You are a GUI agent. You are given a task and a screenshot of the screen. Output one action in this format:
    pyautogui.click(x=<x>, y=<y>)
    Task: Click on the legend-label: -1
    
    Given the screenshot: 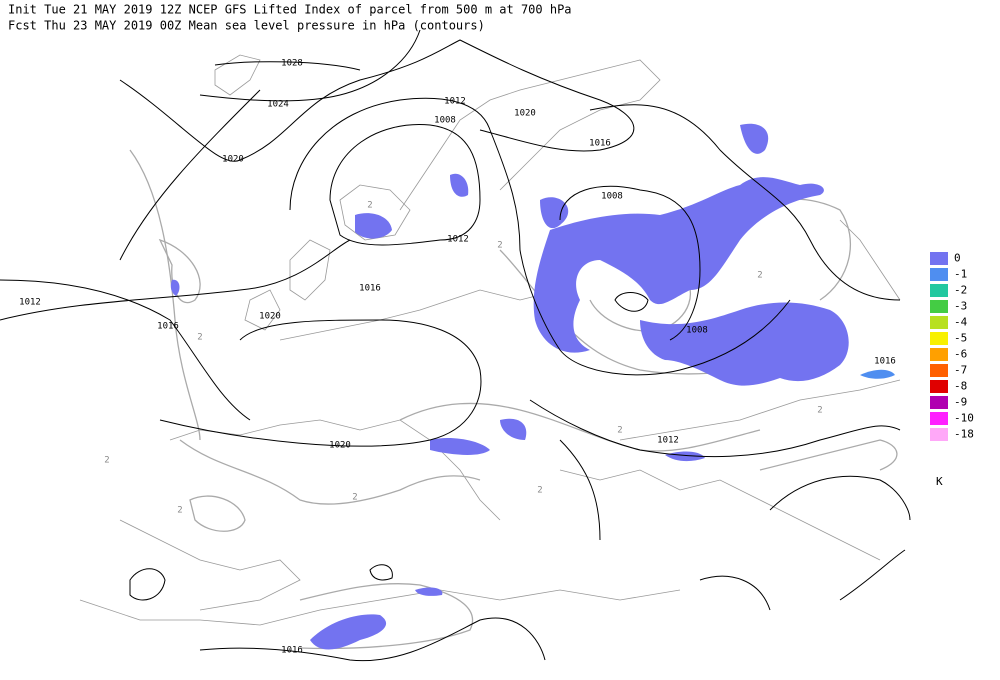 What is the action you would take?
    pyautogui.click(x=960, y=274)
    